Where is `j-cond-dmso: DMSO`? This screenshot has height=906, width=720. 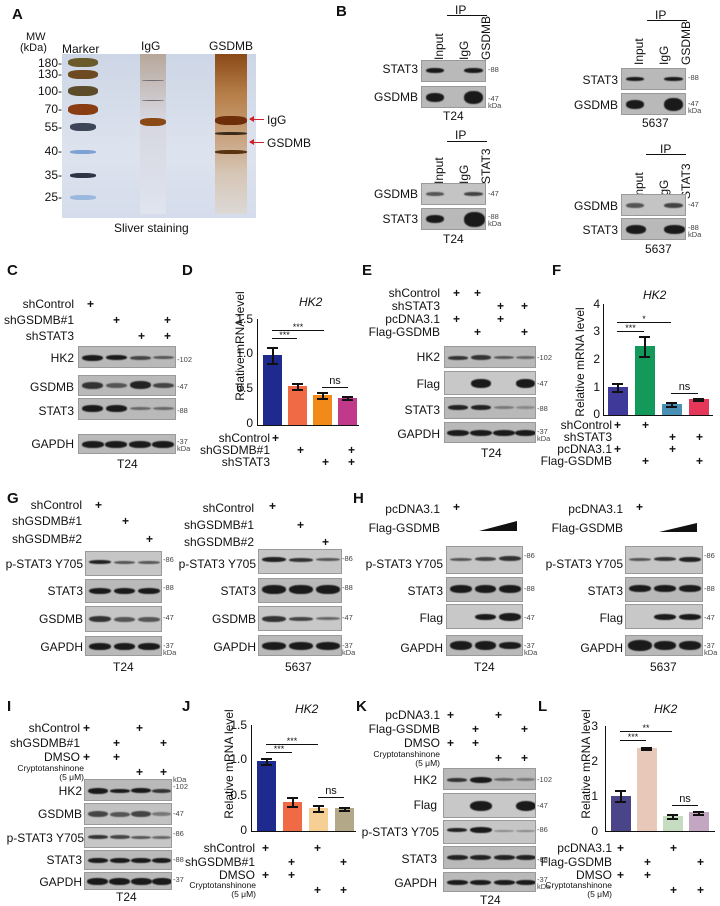 j-cond-dmso: DMSO is located at coordinates (237, 875).